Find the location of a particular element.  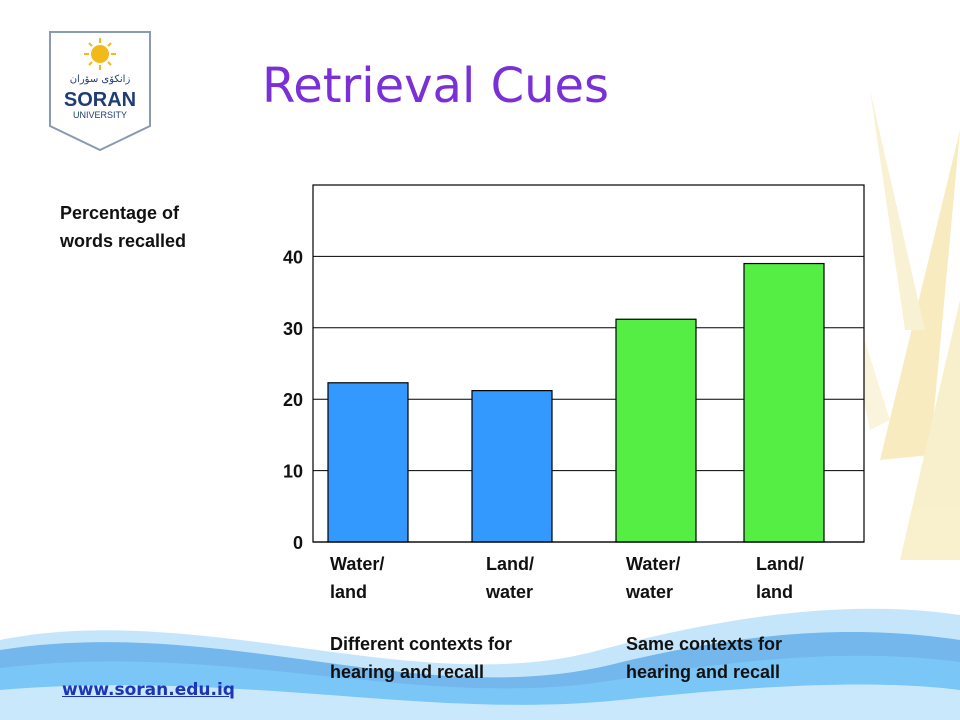

y-axis-label-line1: Percentage of is located at coordinates (120, 213).